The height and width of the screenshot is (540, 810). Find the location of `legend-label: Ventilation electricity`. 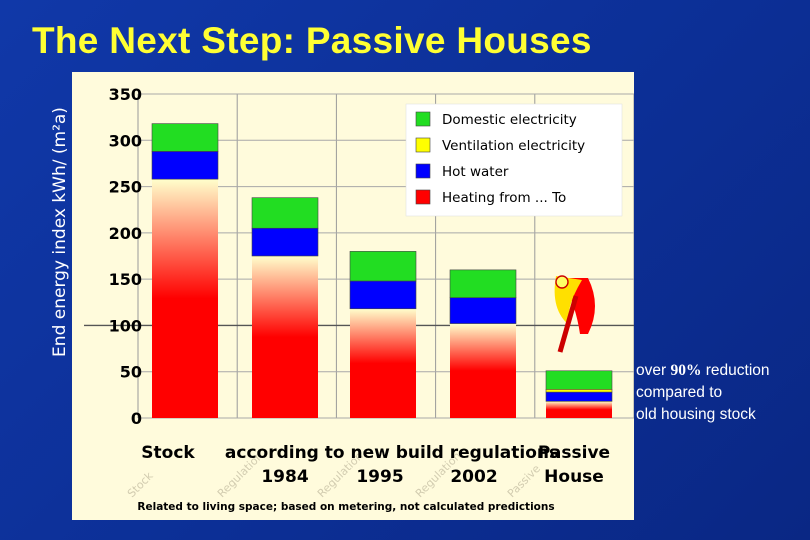

legend-label: Ventilation electricity is located at coordinates (513, 146).